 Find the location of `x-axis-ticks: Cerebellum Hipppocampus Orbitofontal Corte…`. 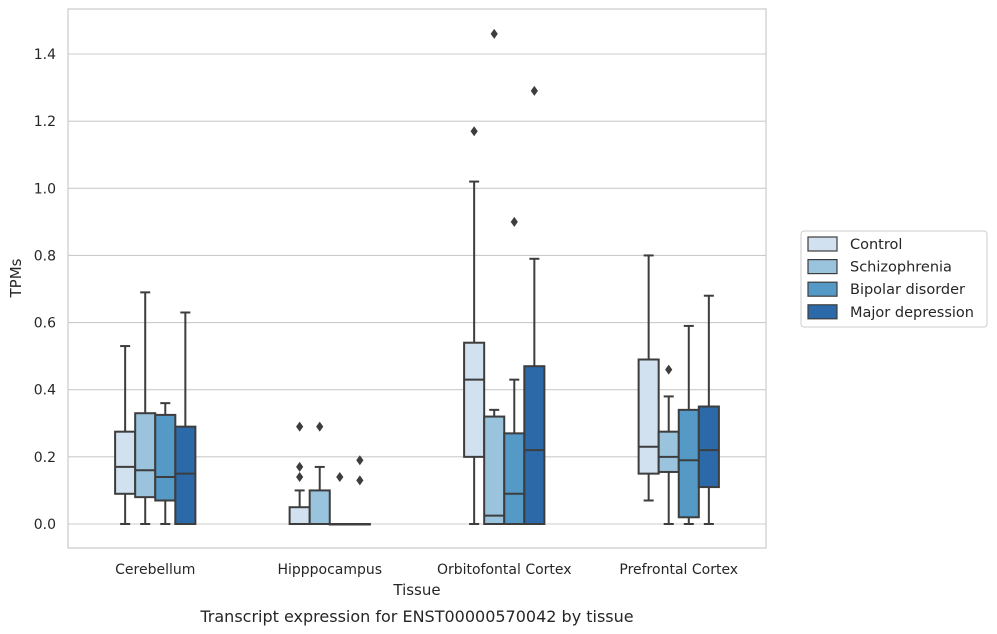

x-axis-ticks: Cerebellum Hipppocampus Orbitofontal Corte… is located at coordinates (426, 570).